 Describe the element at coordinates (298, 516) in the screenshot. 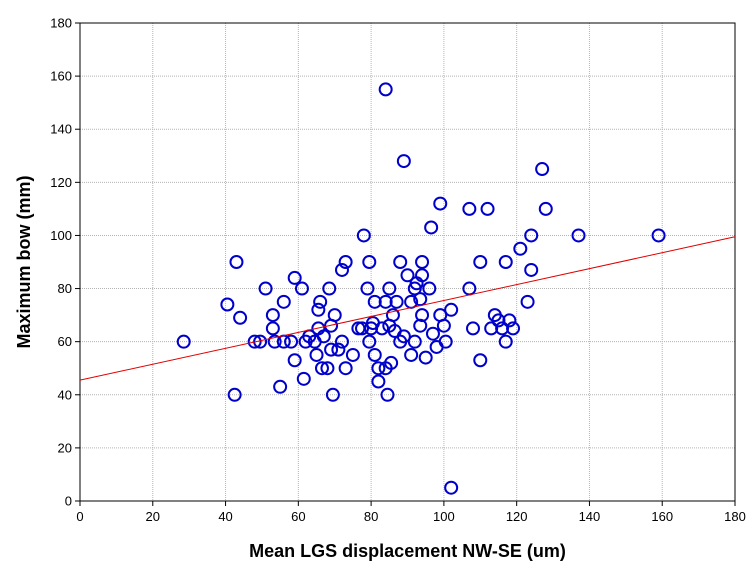

I see `x-tick-label: 60` at that location.